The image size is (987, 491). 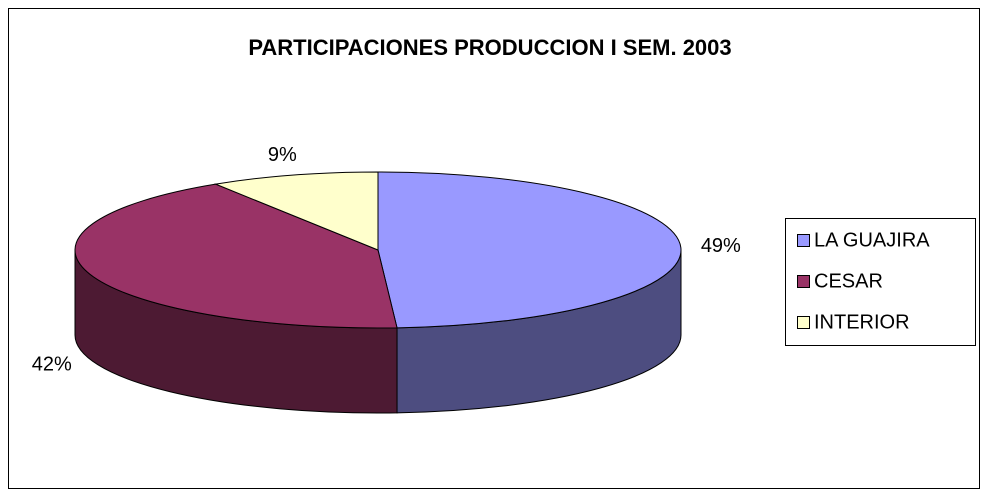 I want to click on data-label: 49%, so click(x=721, y=246).